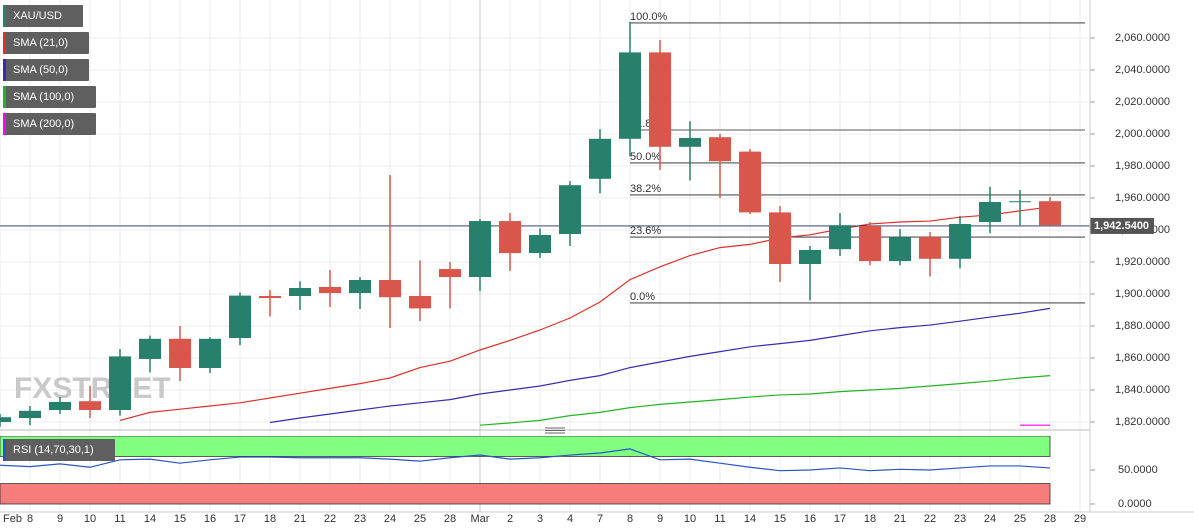  What do you see at coordinates (12, 519) in the screenshot?
I see `x-tick-label: Feb` at bounding box center [12, 519].